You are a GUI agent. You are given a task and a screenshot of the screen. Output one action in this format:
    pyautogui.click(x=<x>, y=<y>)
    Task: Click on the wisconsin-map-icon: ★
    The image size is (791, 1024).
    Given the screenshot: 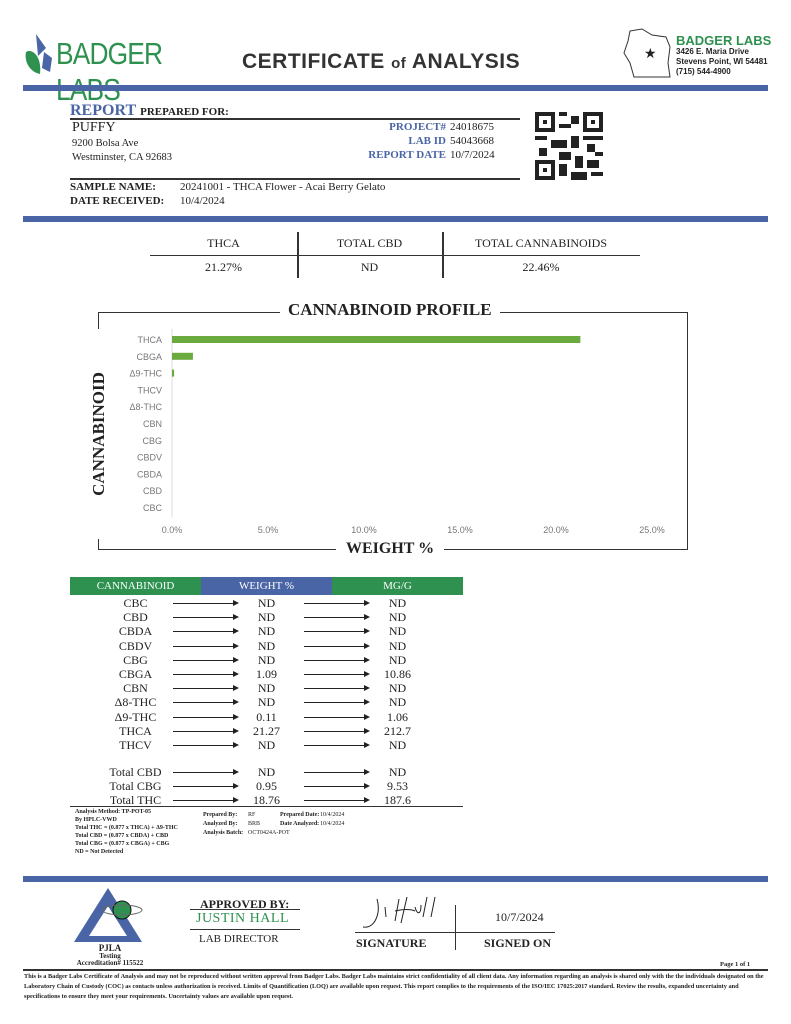 What is the action you would take?
    pyautogui.click(x=647, y=53)
    